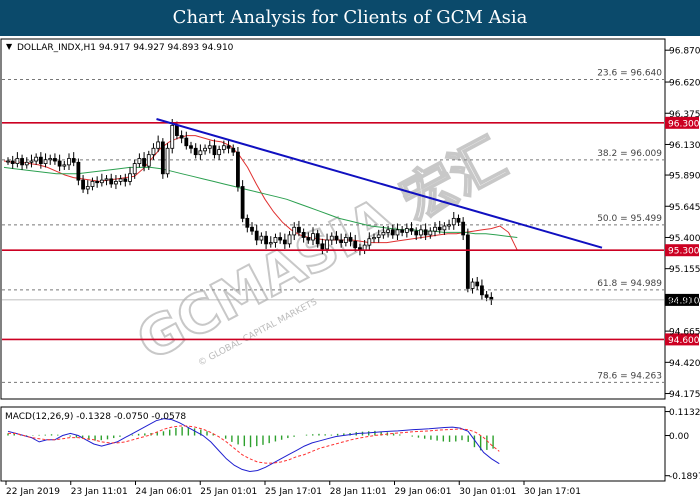 The height and width of the screenshot is (500, 700). Describe the element at coordinates (33, 492) in the screenshot. I see `time-tick-label: 22 Jan 2019` at that location.